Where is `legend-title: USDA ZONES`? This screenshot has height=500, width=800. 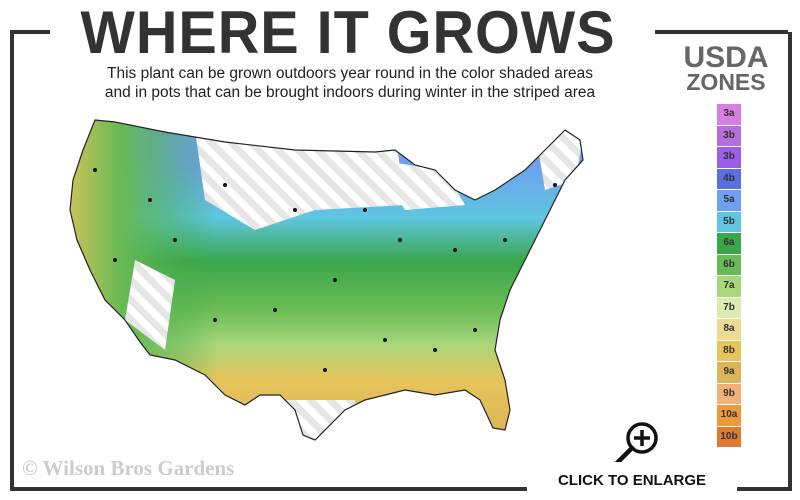
legend-title: USDA ZONES is located at coordinates (726, 68).